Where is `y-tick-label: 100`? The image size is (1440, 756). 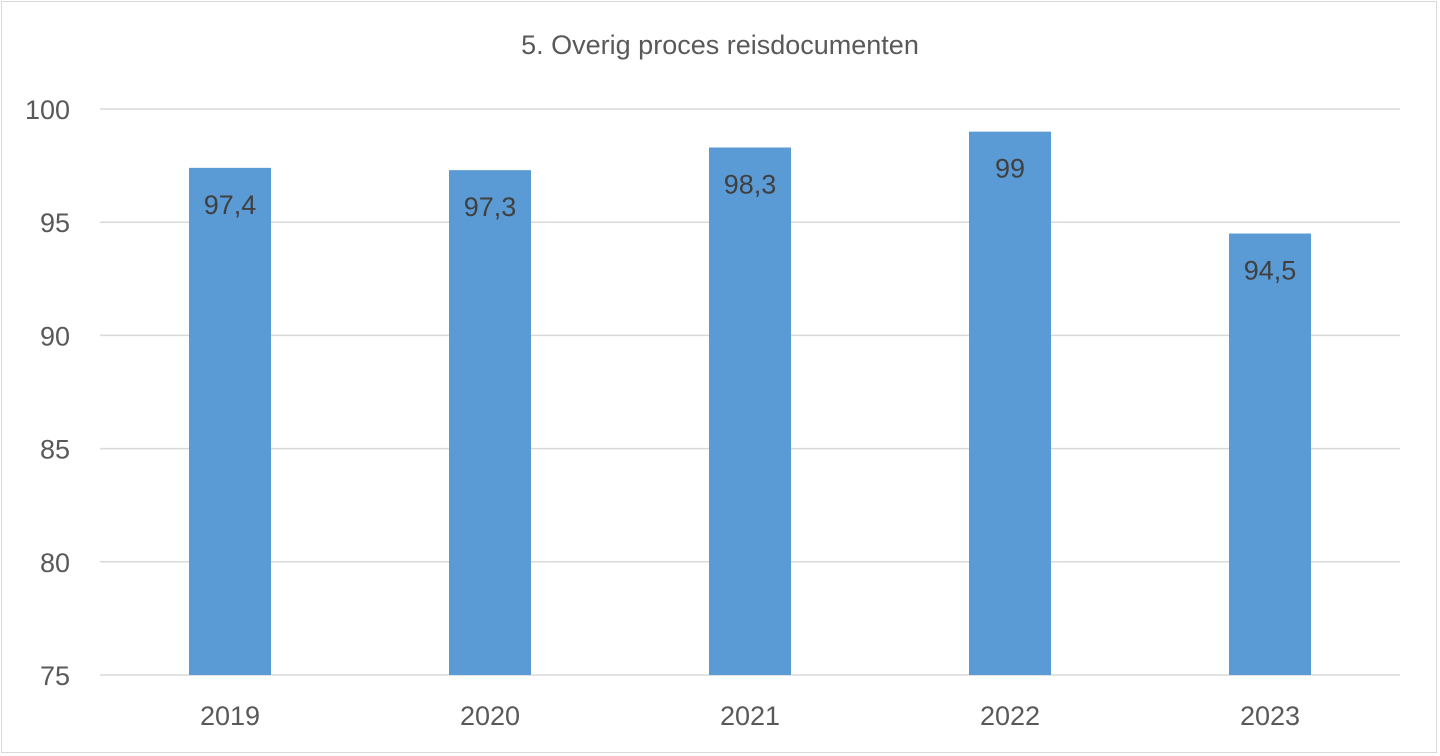 y-tick-label: 100 is located at coordinates (47, 110).